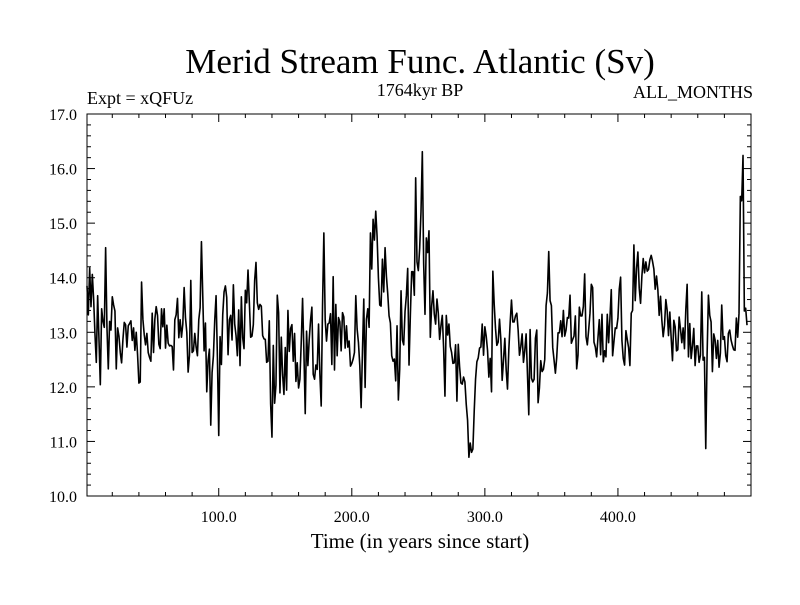 The height and width of the screenshot is (605, 800). Describe the element at coordinates (219, 517) in the screenshot. I see `x-tick-label: 100.0` at that location.